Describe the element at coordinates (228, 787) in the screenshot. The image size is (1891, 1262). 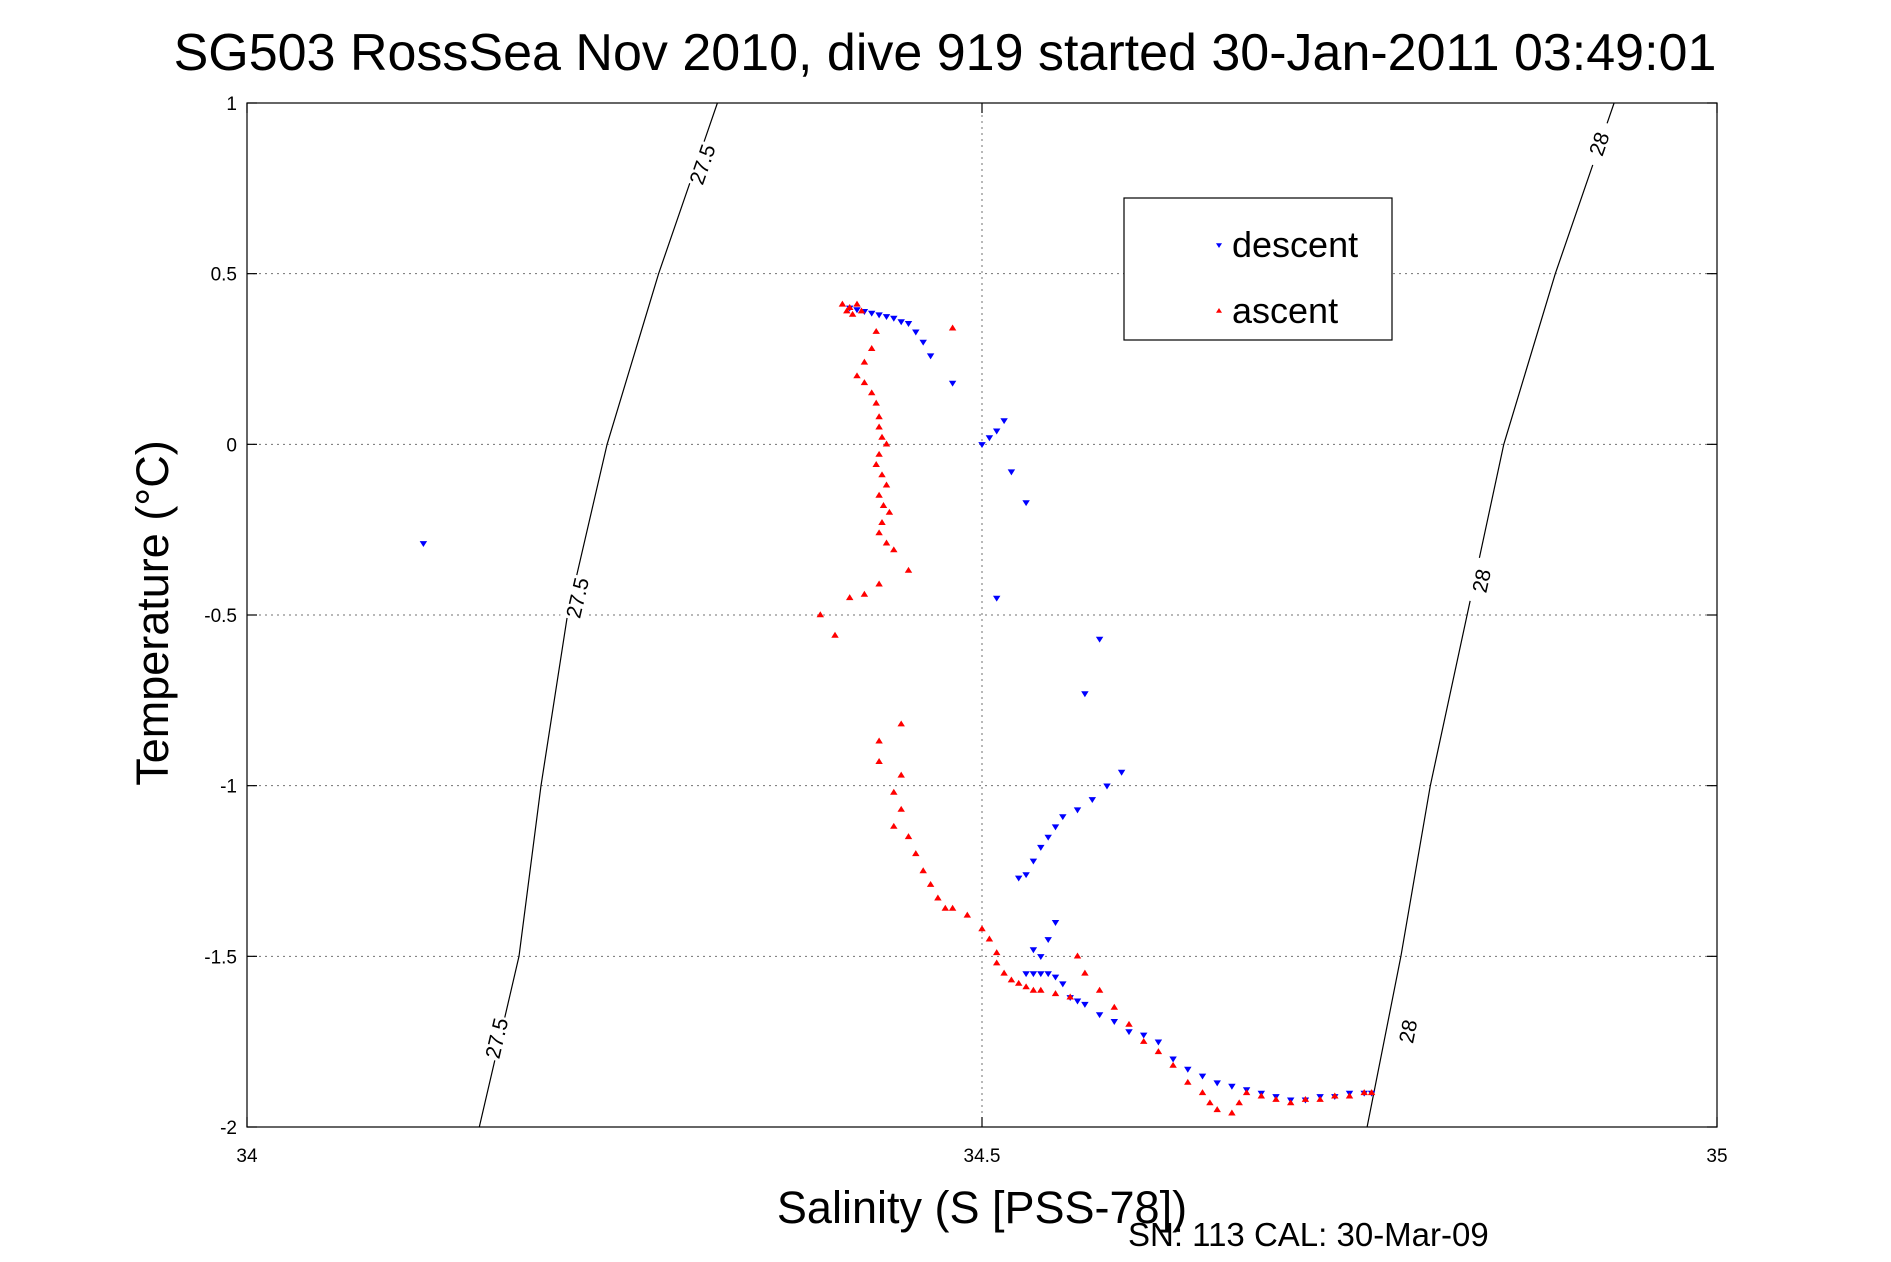
I see `y-tick-label: -1` at that location.